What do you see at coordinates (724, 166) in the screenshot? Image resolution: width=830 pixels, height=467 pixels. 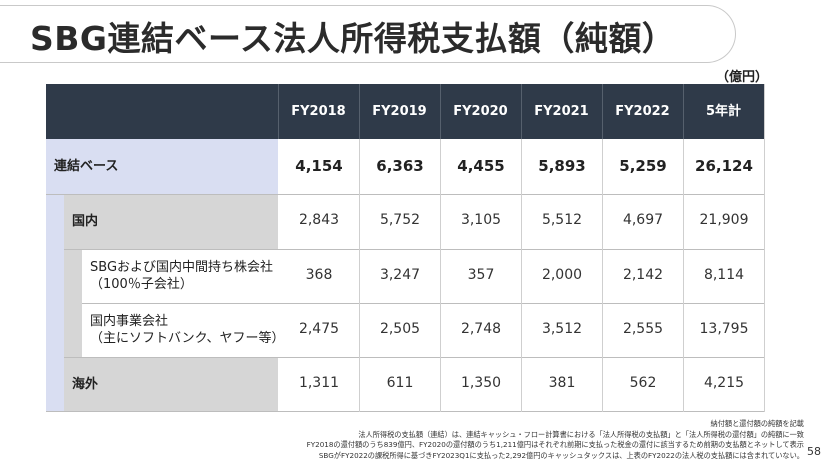 I see `table-cell: 26,124` at bounding box center [724, 166].